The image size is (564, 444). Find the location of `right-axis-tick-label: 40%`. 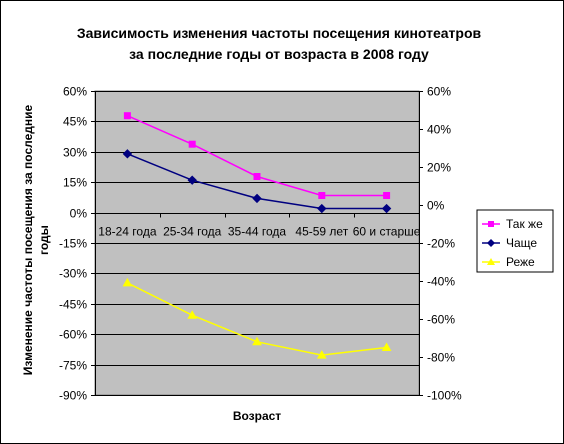

right-axis-tick-label: 40% is located at coordinates (439, 130).